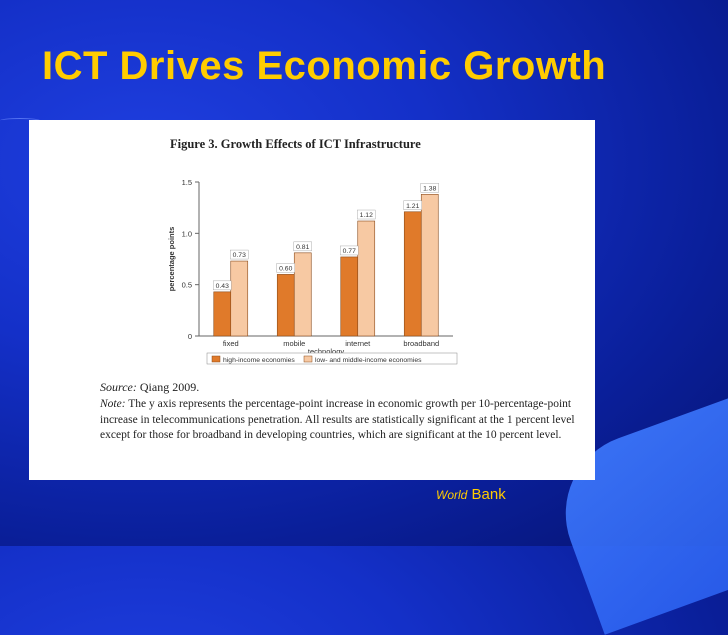  Describe the element at coordinates (259, 360) in the screenshot. I see `legend-label: high-income economies` at that location.